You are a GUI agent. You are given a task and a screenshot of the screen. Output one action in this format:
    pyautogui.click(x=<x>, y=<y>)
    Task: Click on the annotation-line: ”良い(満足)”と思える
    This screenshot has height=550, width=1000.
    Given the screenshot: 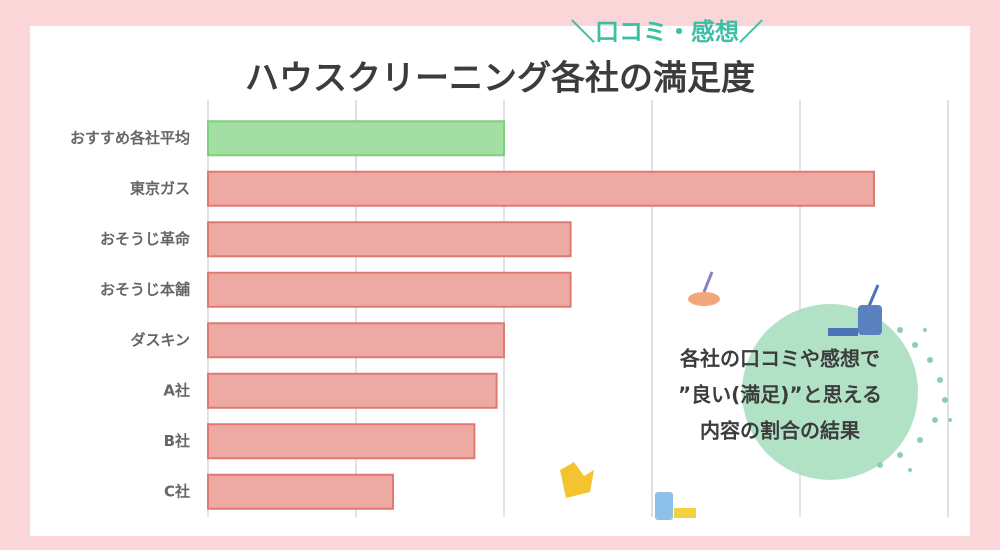 What is the action you would take?
    pyautogui.click(x=780, y=395)
    